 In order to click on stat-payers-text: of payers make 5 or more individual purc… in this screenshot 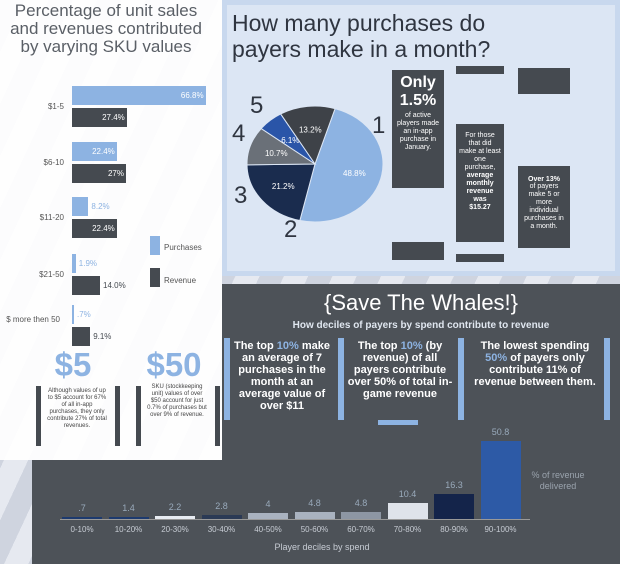, I will do `click(544, 206)`.